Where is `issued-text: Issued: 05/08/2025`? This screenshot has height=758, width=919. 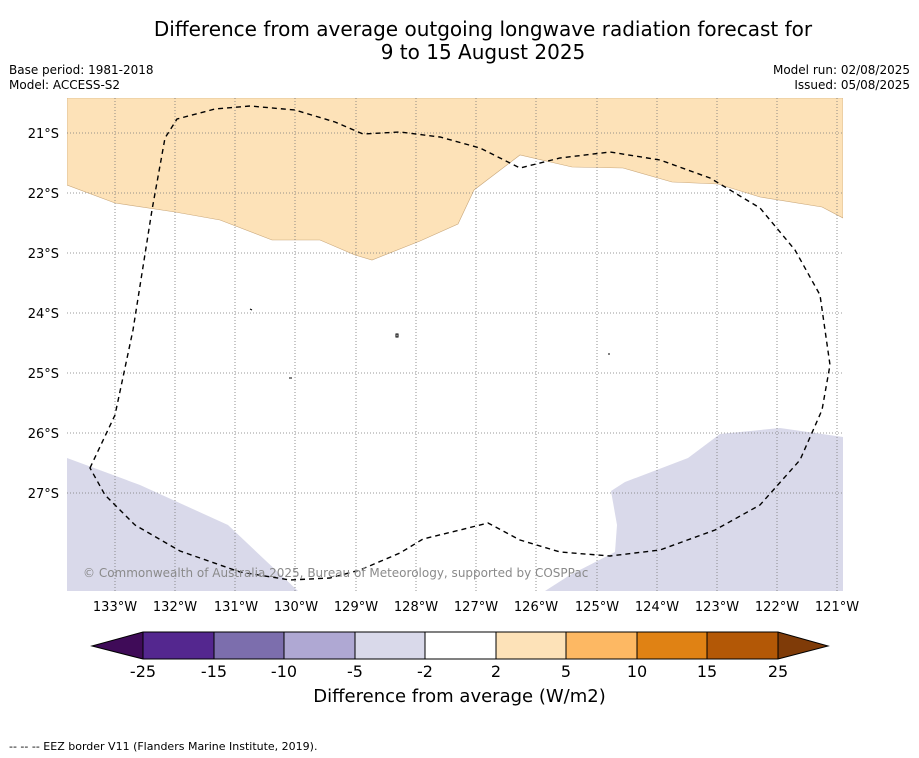 issued-text: Issued: 05/08/2025 is located at coordinates (852, 85).